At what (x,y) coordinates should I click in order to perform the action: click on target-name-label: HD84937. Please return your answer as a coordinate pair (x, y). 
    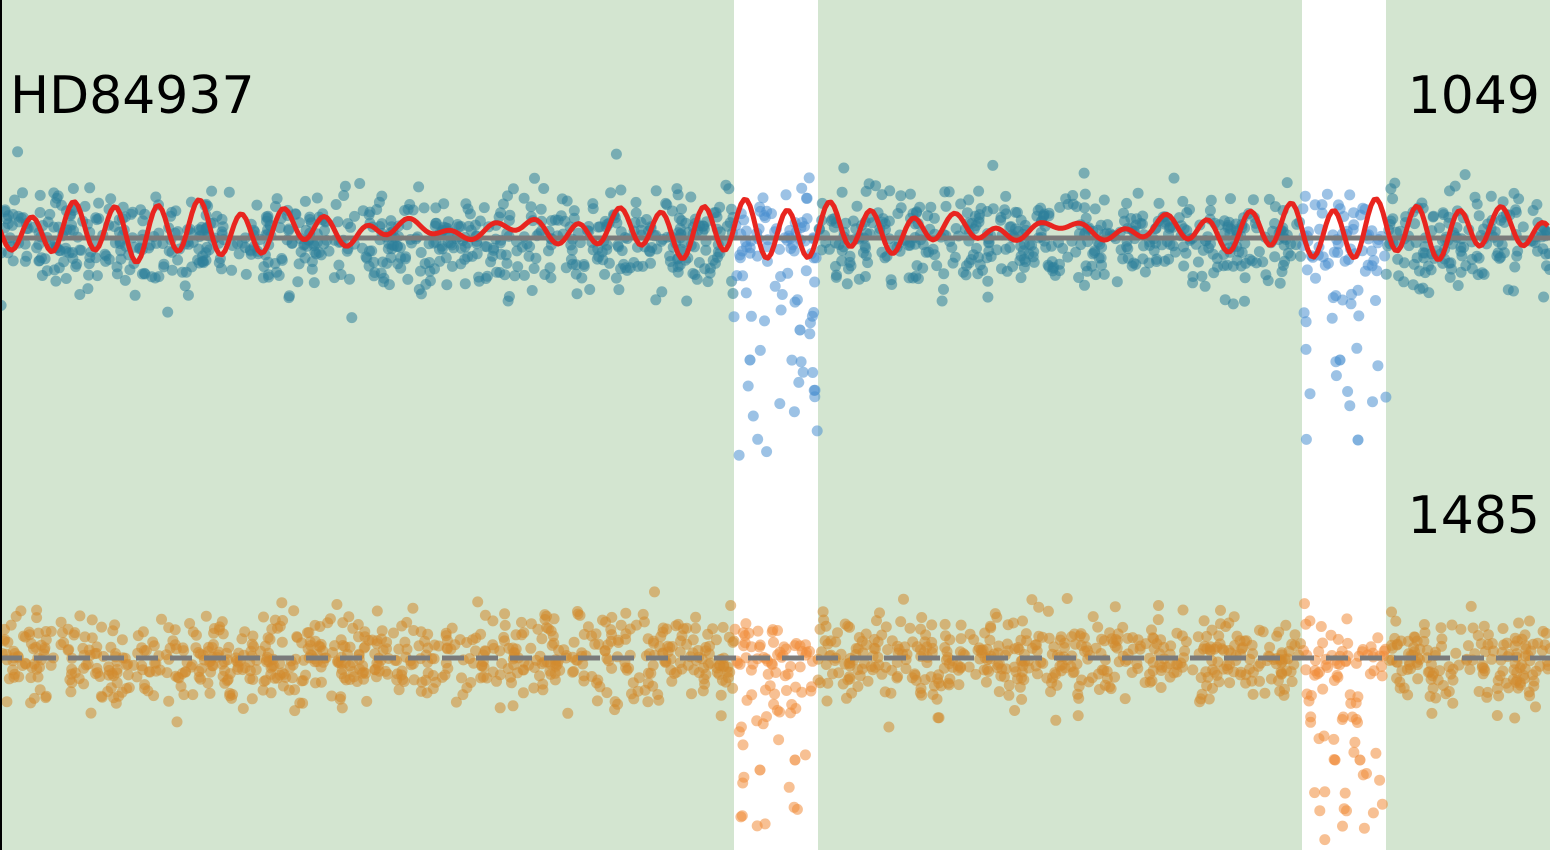
    Looking at the image, I should click on (132, 96).